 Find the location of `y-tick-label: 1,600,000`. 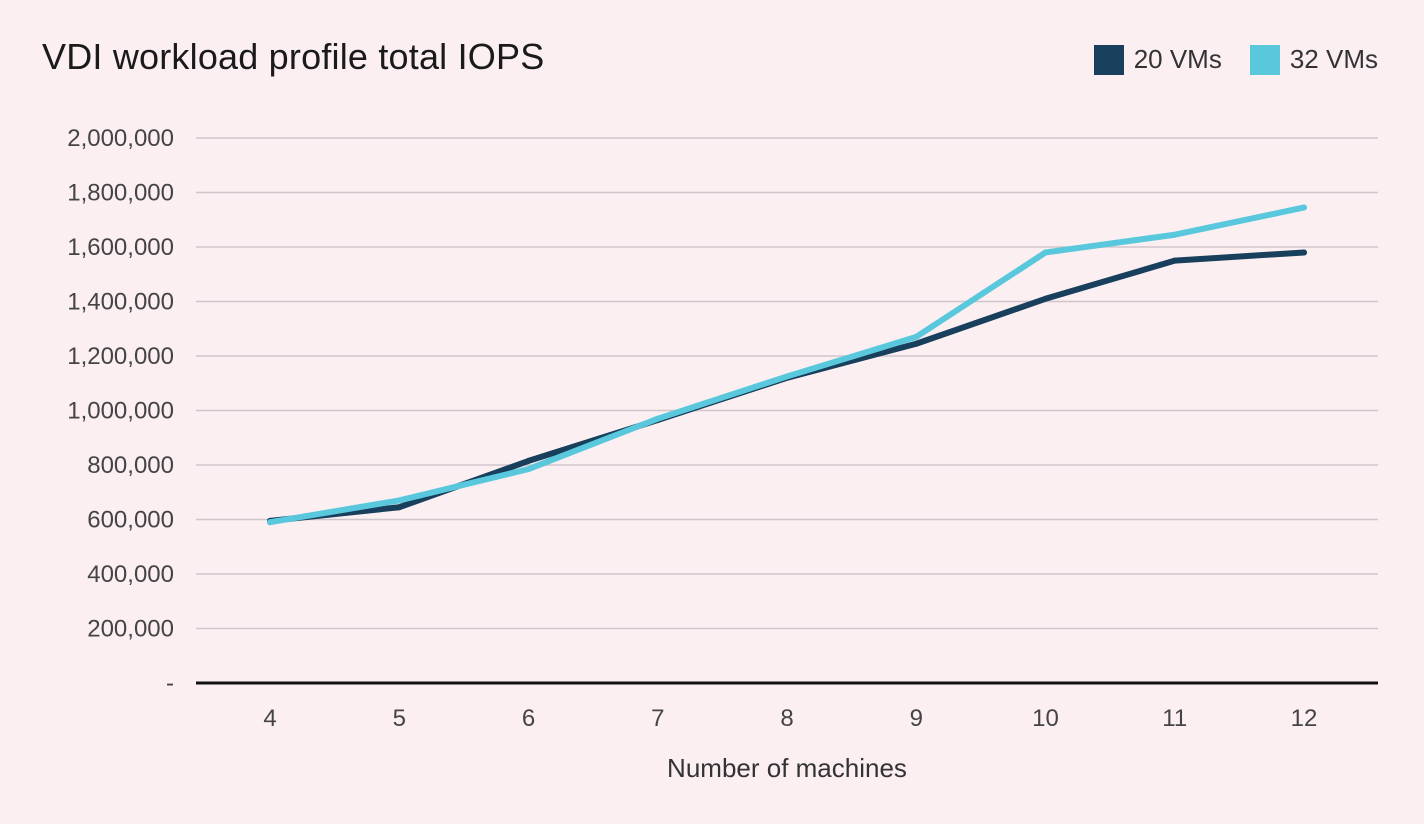

y-tick-label: 1,600,000 is located at coordinates (120, 247).